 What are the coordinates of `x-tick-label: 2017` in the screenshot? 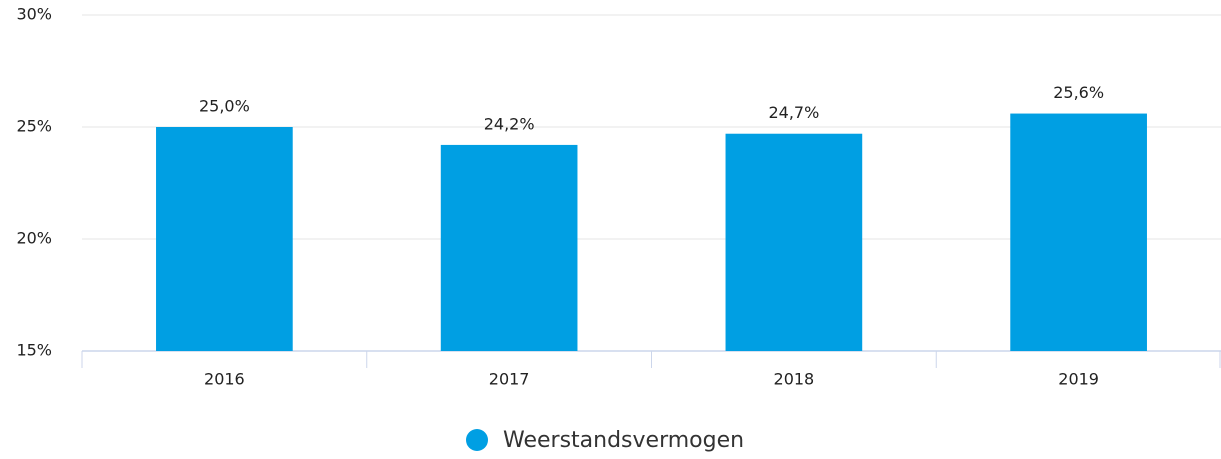 It's located at (509, 379).